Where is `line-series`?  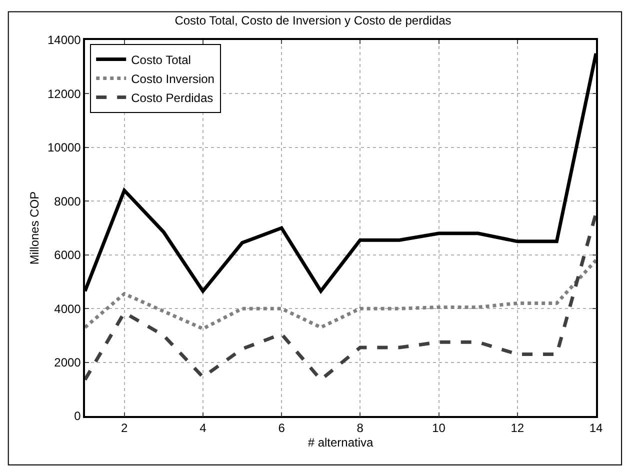
line-series is located at coordinates (340, 294).